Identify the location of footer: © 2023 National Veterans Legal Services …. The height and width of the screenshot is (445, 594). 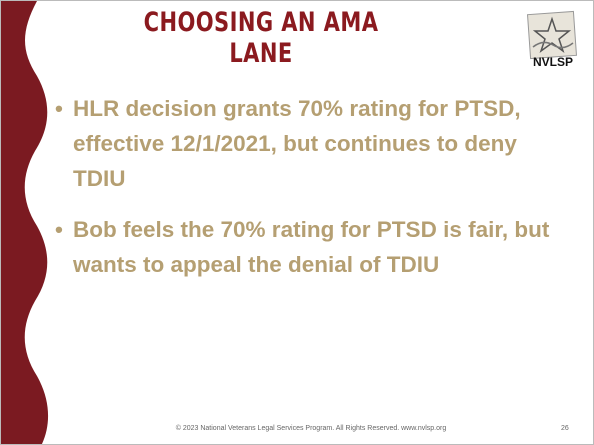
(311, 428).